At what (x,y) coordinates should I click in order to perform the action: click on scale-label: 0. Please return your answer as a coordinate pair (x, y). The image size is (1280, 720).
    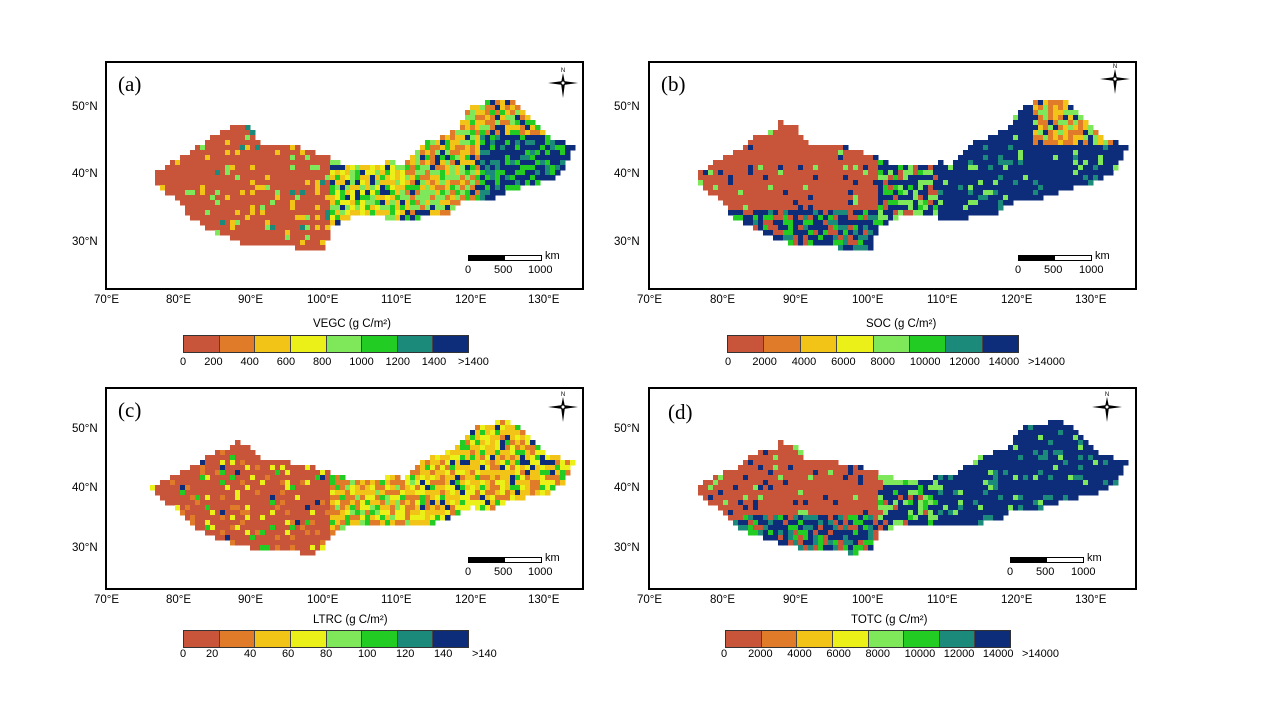
    Looking at the image, I should click on (468, 270).